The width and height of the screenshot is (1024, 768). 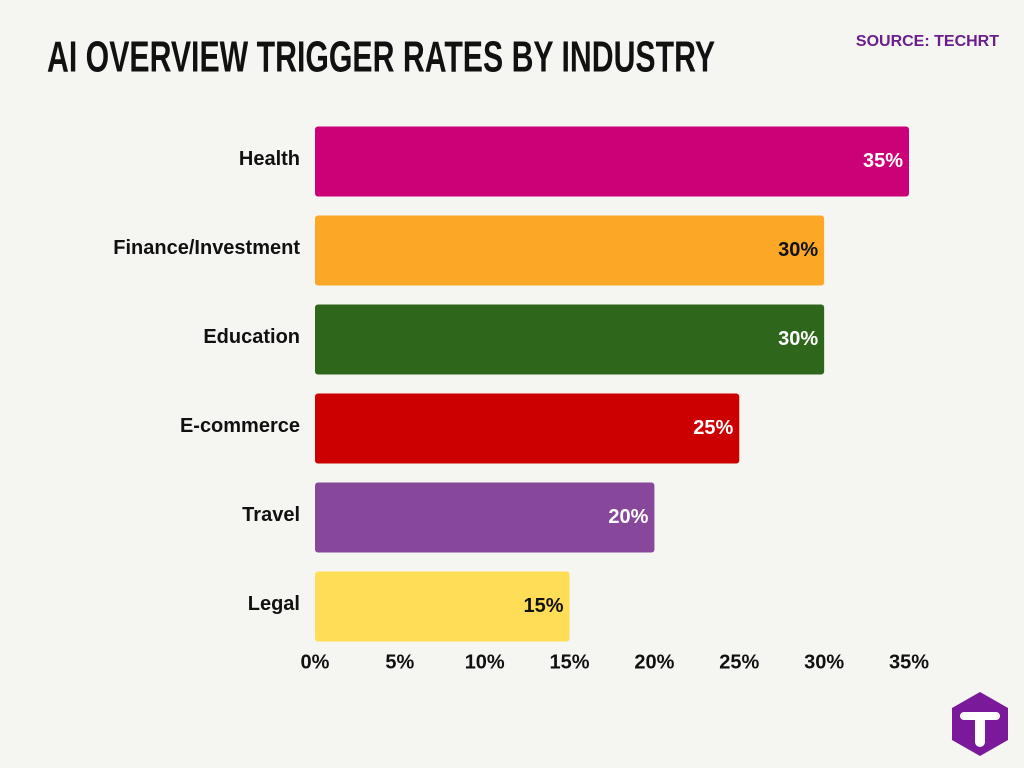 What do you see at coordinates (381, 57) in the screenshot?
I see `chart-title: AI OVERVIEW TRIGGER RATES BY INDUSTRY` at bounding box center [381, 57].